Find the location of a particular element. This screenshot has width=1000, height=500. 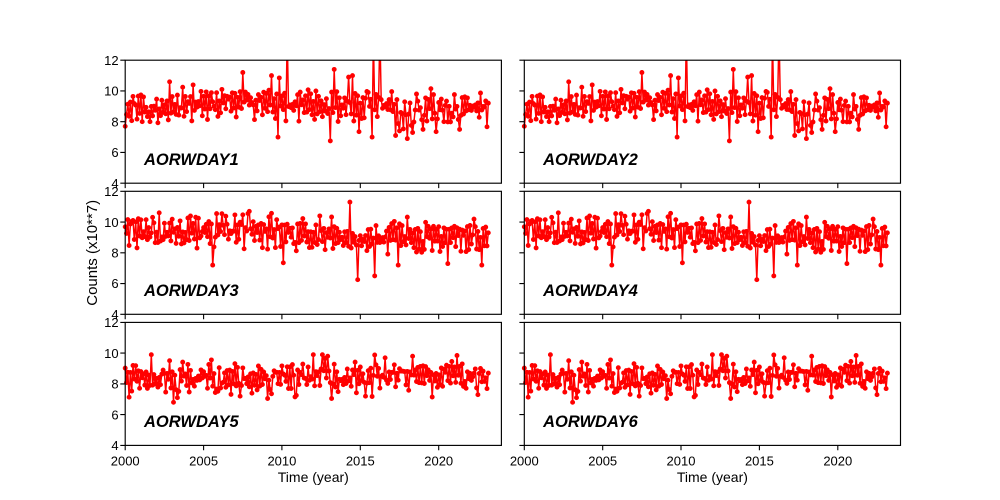

svg-text: Counts (x10**7) is located at coordinates (92, 253).